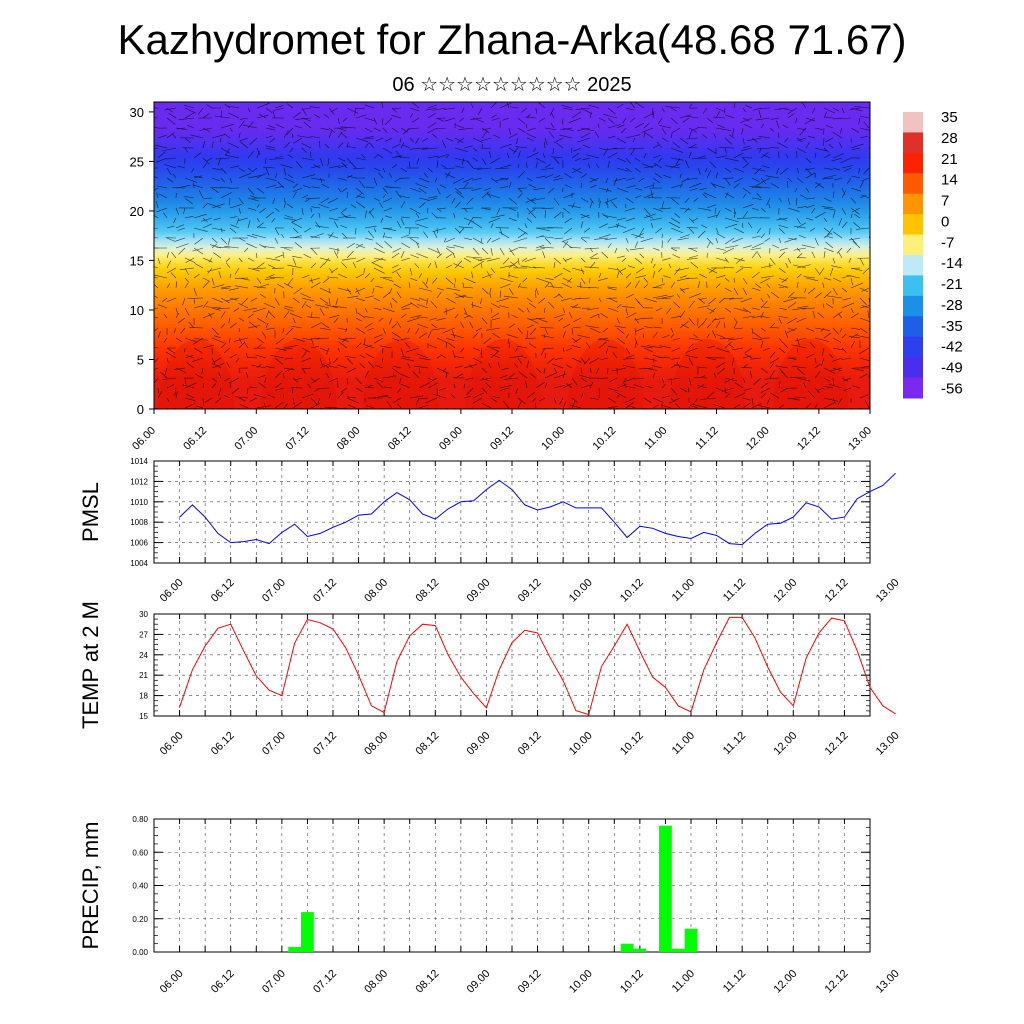 The image size is (1024, 1024). What do you see at coordinates (376, 591) in the screenshot?
I see `x-tick-label: 08.00` at bounding box center [376, 591].